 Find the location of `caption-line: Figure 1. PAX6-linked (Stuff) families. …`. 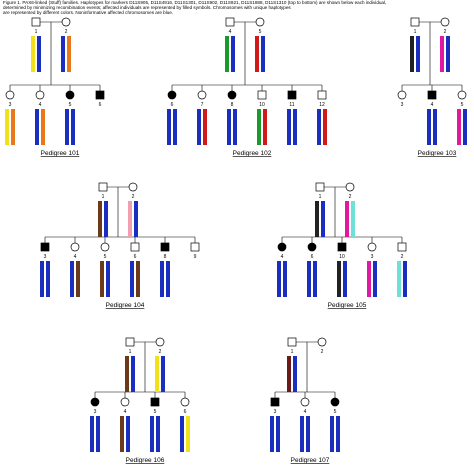

caption-line: Figure 1. PAX6-linked (Stuff) families. … is located at coordinates (194, 2).